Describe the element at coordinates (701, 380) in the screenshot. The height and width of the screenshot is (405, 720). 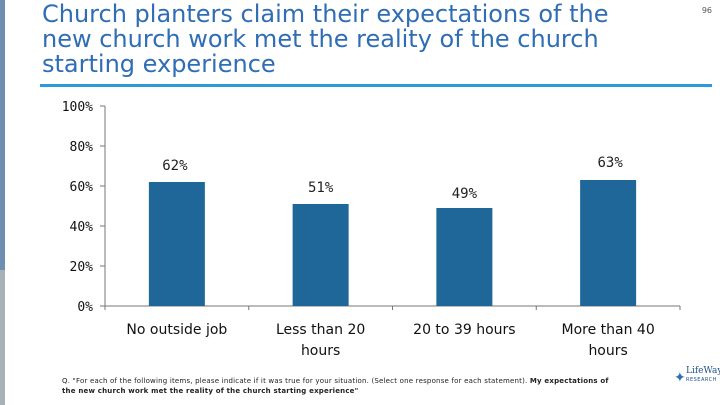
I see `logo-subtitle: RESEARCH` at that location.